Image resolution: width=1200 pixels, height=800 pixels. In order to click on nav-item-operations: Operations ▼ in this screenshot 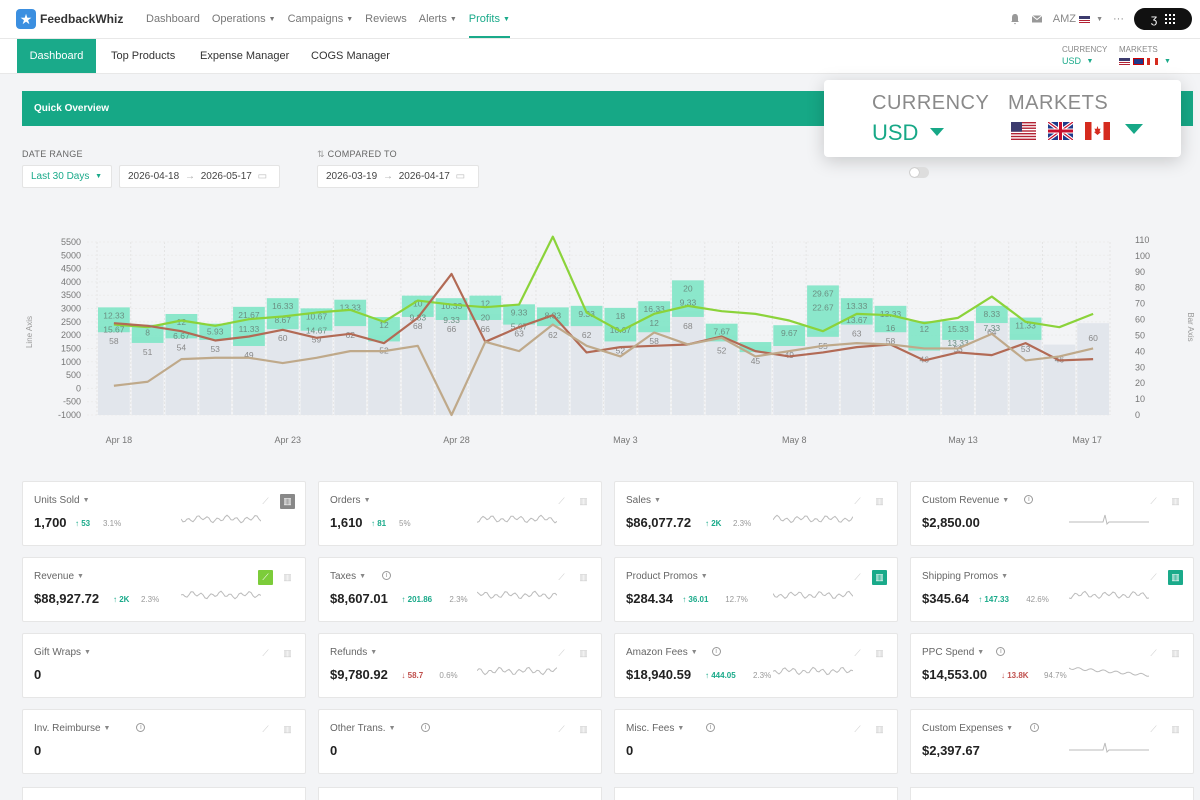, I will do `click(244, 19)`.